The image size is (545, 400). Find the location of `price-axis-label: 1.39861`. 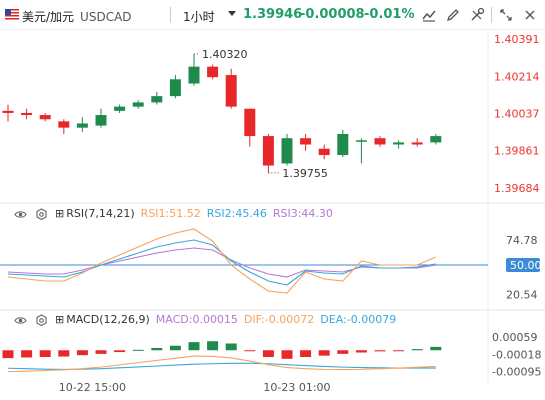

price-axis-label: 1.39861 is located at coordinates (517, 151).